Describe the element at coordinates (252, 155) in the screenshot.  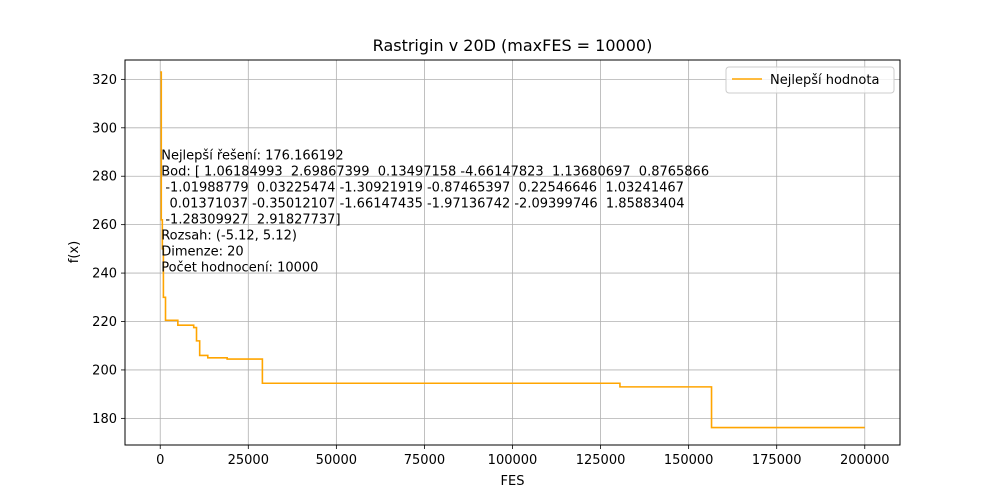
I see `annotation-line: Nejlepší řešení: 176.166192` at that location.